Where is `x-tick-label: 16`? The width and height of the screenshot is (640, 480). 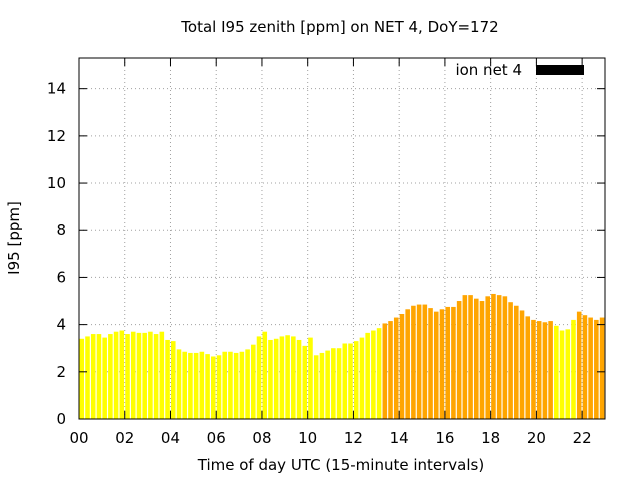 x-tick-label: 16 is located at coordinates (444, 438).